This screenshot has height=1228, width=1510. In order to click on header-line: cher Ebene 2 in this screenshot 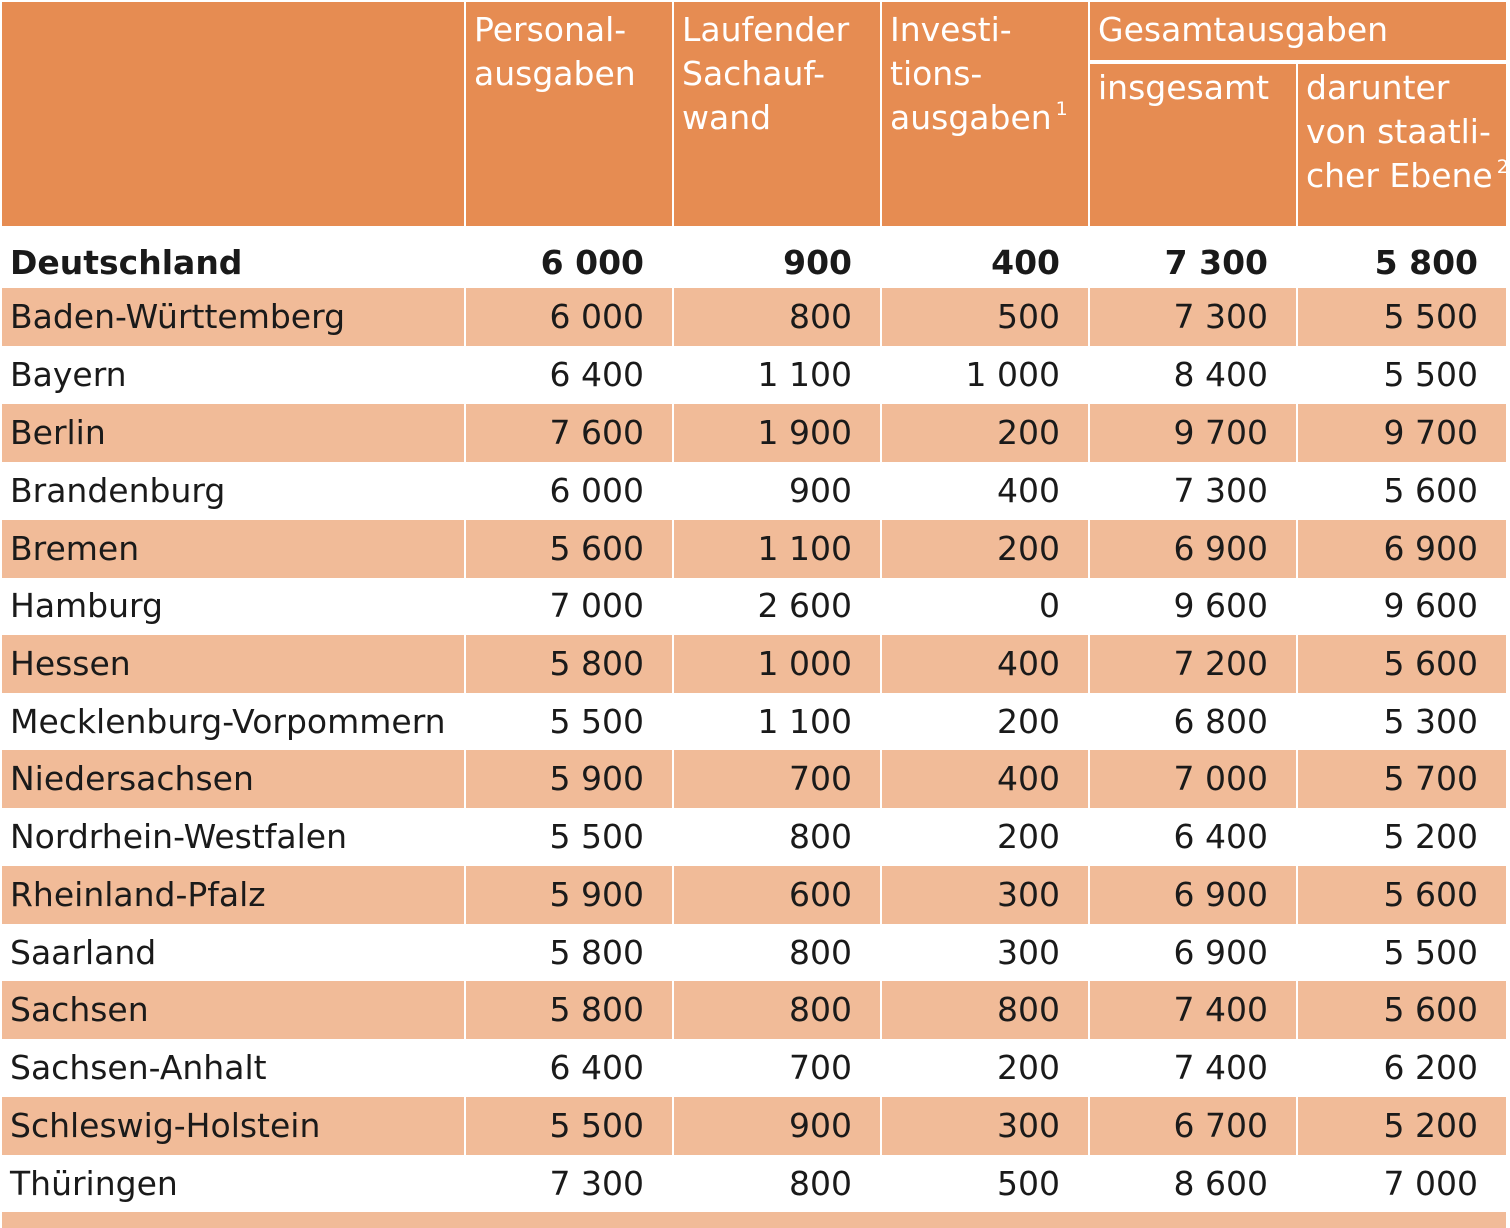, I will do `click(1407, 176)`.